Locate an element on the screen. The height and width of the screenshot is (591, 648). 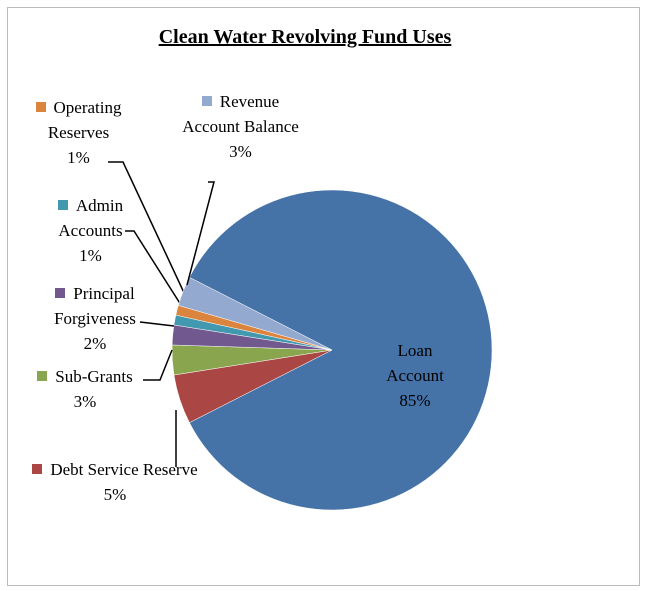
slice-label: Principal Forgiveness 2% is located at coordinates (95, 318).